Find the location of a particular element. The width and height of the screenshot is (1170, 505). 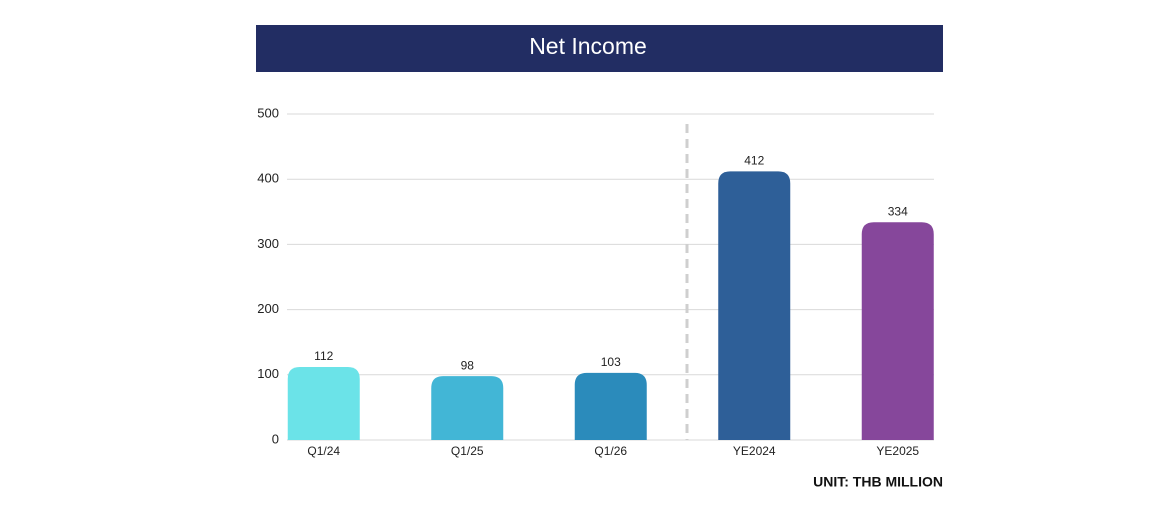

y-tick-label: 300 is located at coordinates (268, 243).